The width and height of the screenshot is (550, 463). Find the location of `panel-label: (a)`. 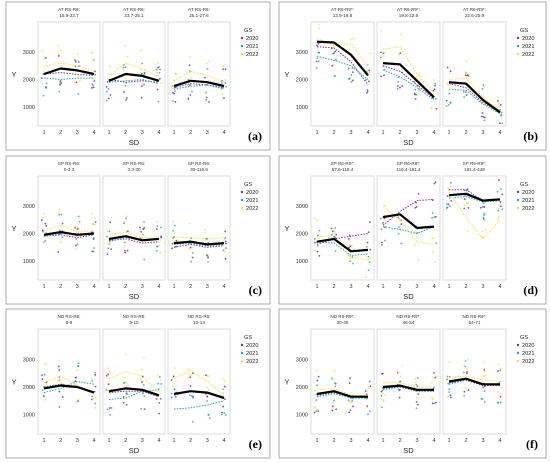

panel-label: (a) is located at coordinates (255, 136).